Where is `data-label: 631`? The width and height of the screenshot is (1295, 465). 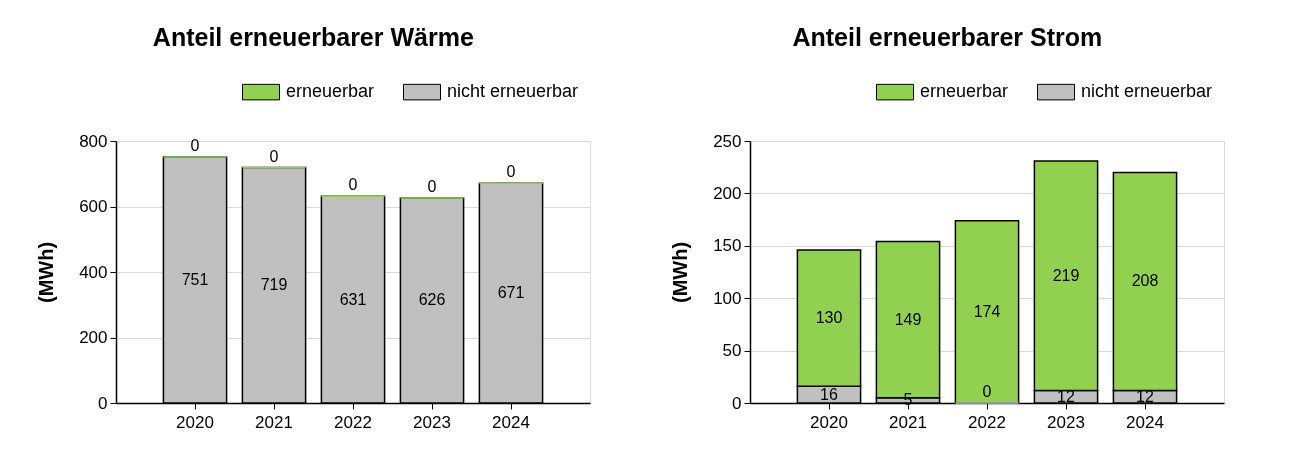 data-label: 631 is located at coordinates (353, 299).